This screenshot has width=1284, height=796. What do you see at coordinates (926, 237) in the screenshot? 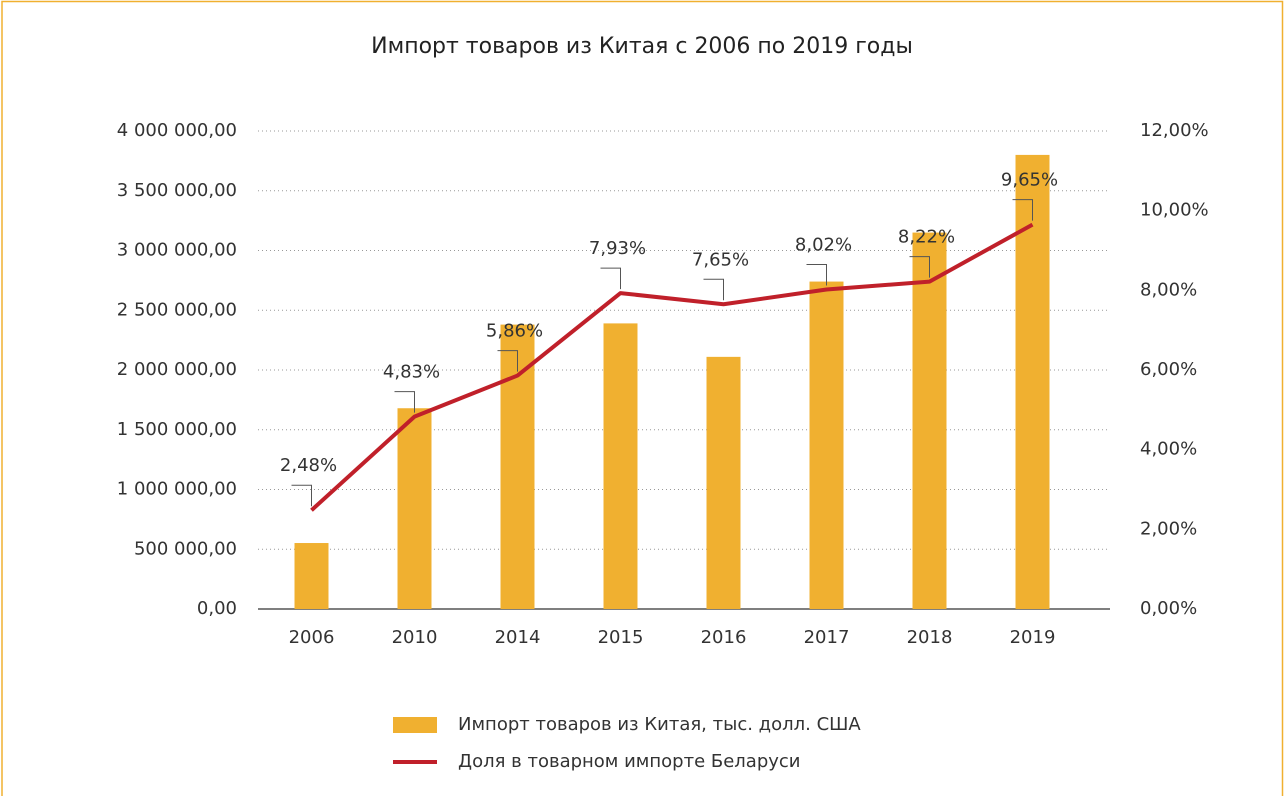
I see `data-label: 8,22%` at bounding box center [926, 237].